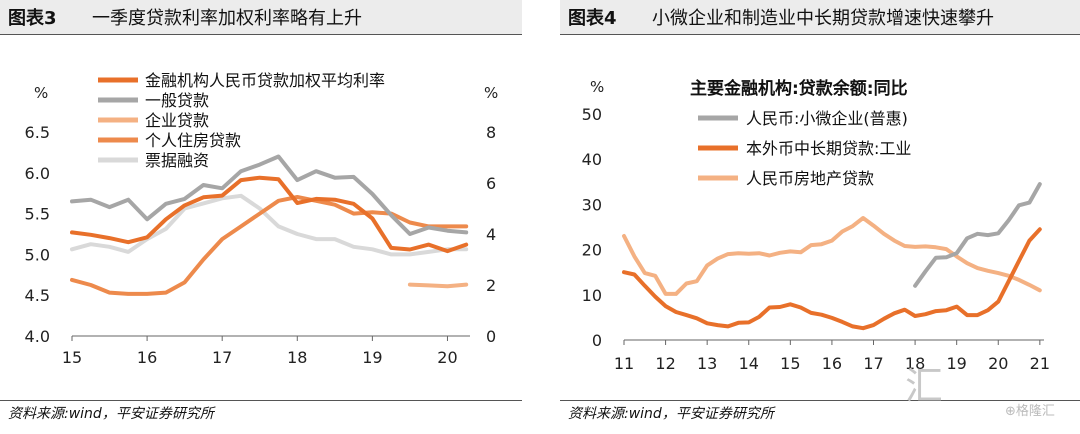  Describe the element at coordinates (227, 18) in the screenshot. I see `figure-title: 一季度贷款利率加权利率略有上升` at that location.